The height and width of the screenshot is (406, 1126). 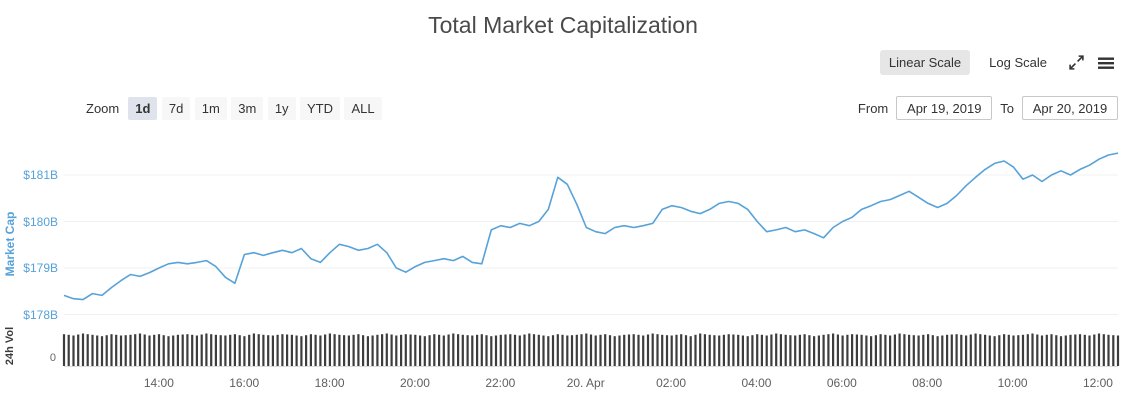 What do you see at coordinates (143, 108) in the screenshot?
I see `zoom-button-1d: 1d` at bounding box center [143, 108].